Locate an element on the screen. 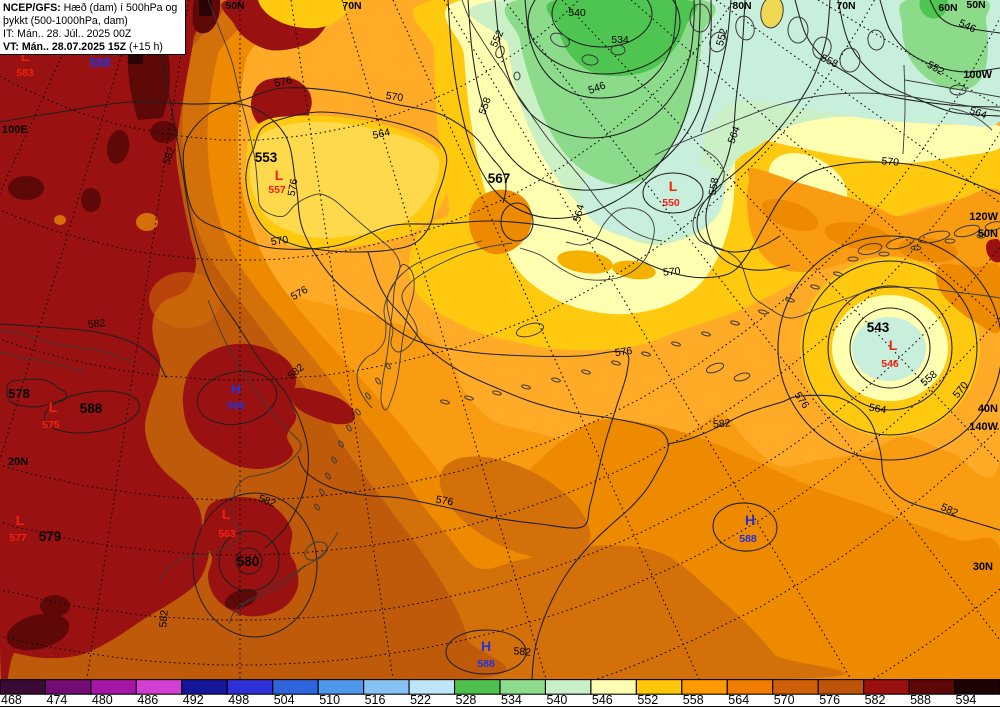 The height and width of the screenshot is (709, 1000). svg-text: 20N is located at coordinates (18, 462).